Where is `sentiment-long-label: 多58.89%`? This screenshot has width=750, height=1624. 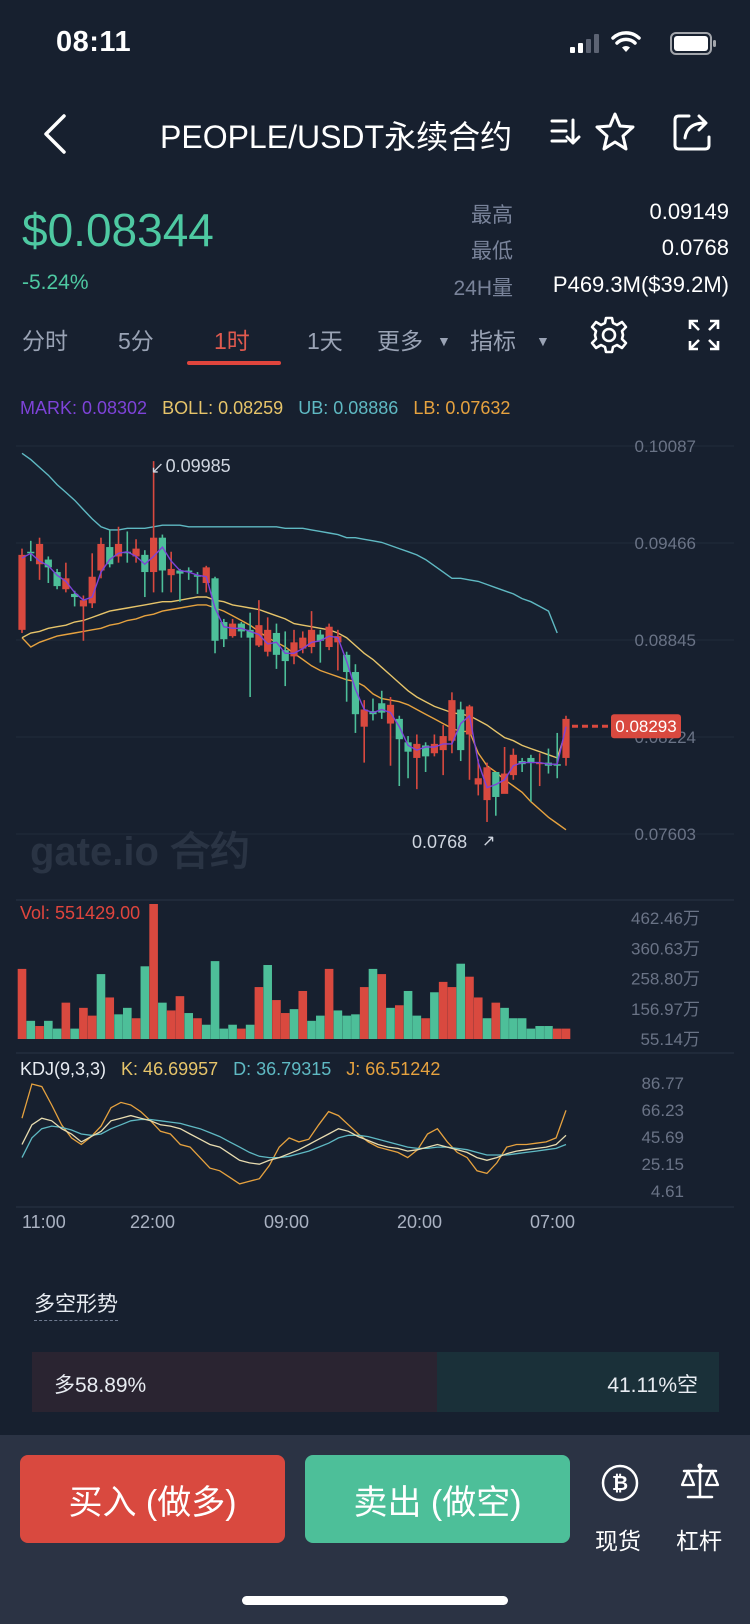
sentiment-long-label: 多58.89% is located at coordinates (100, 1385).